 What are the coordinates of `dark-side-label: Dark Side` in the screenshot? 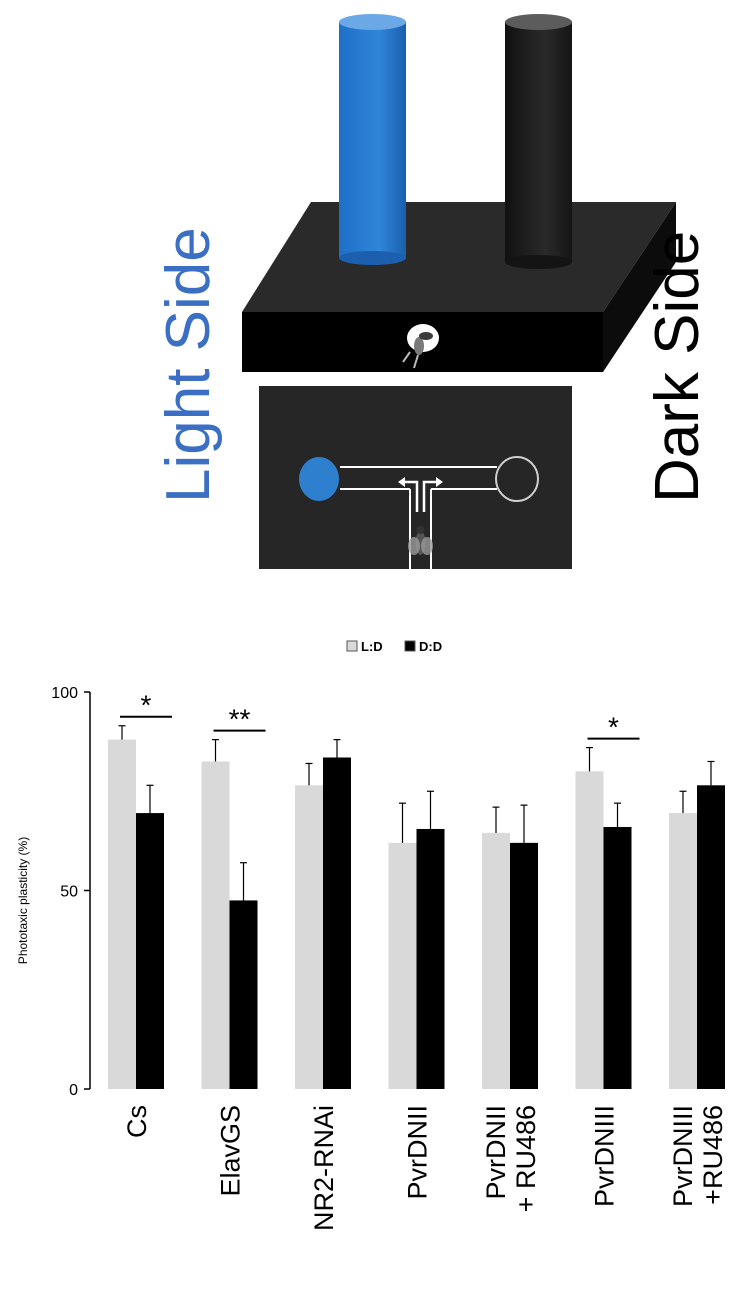 It's located at (677, 366).